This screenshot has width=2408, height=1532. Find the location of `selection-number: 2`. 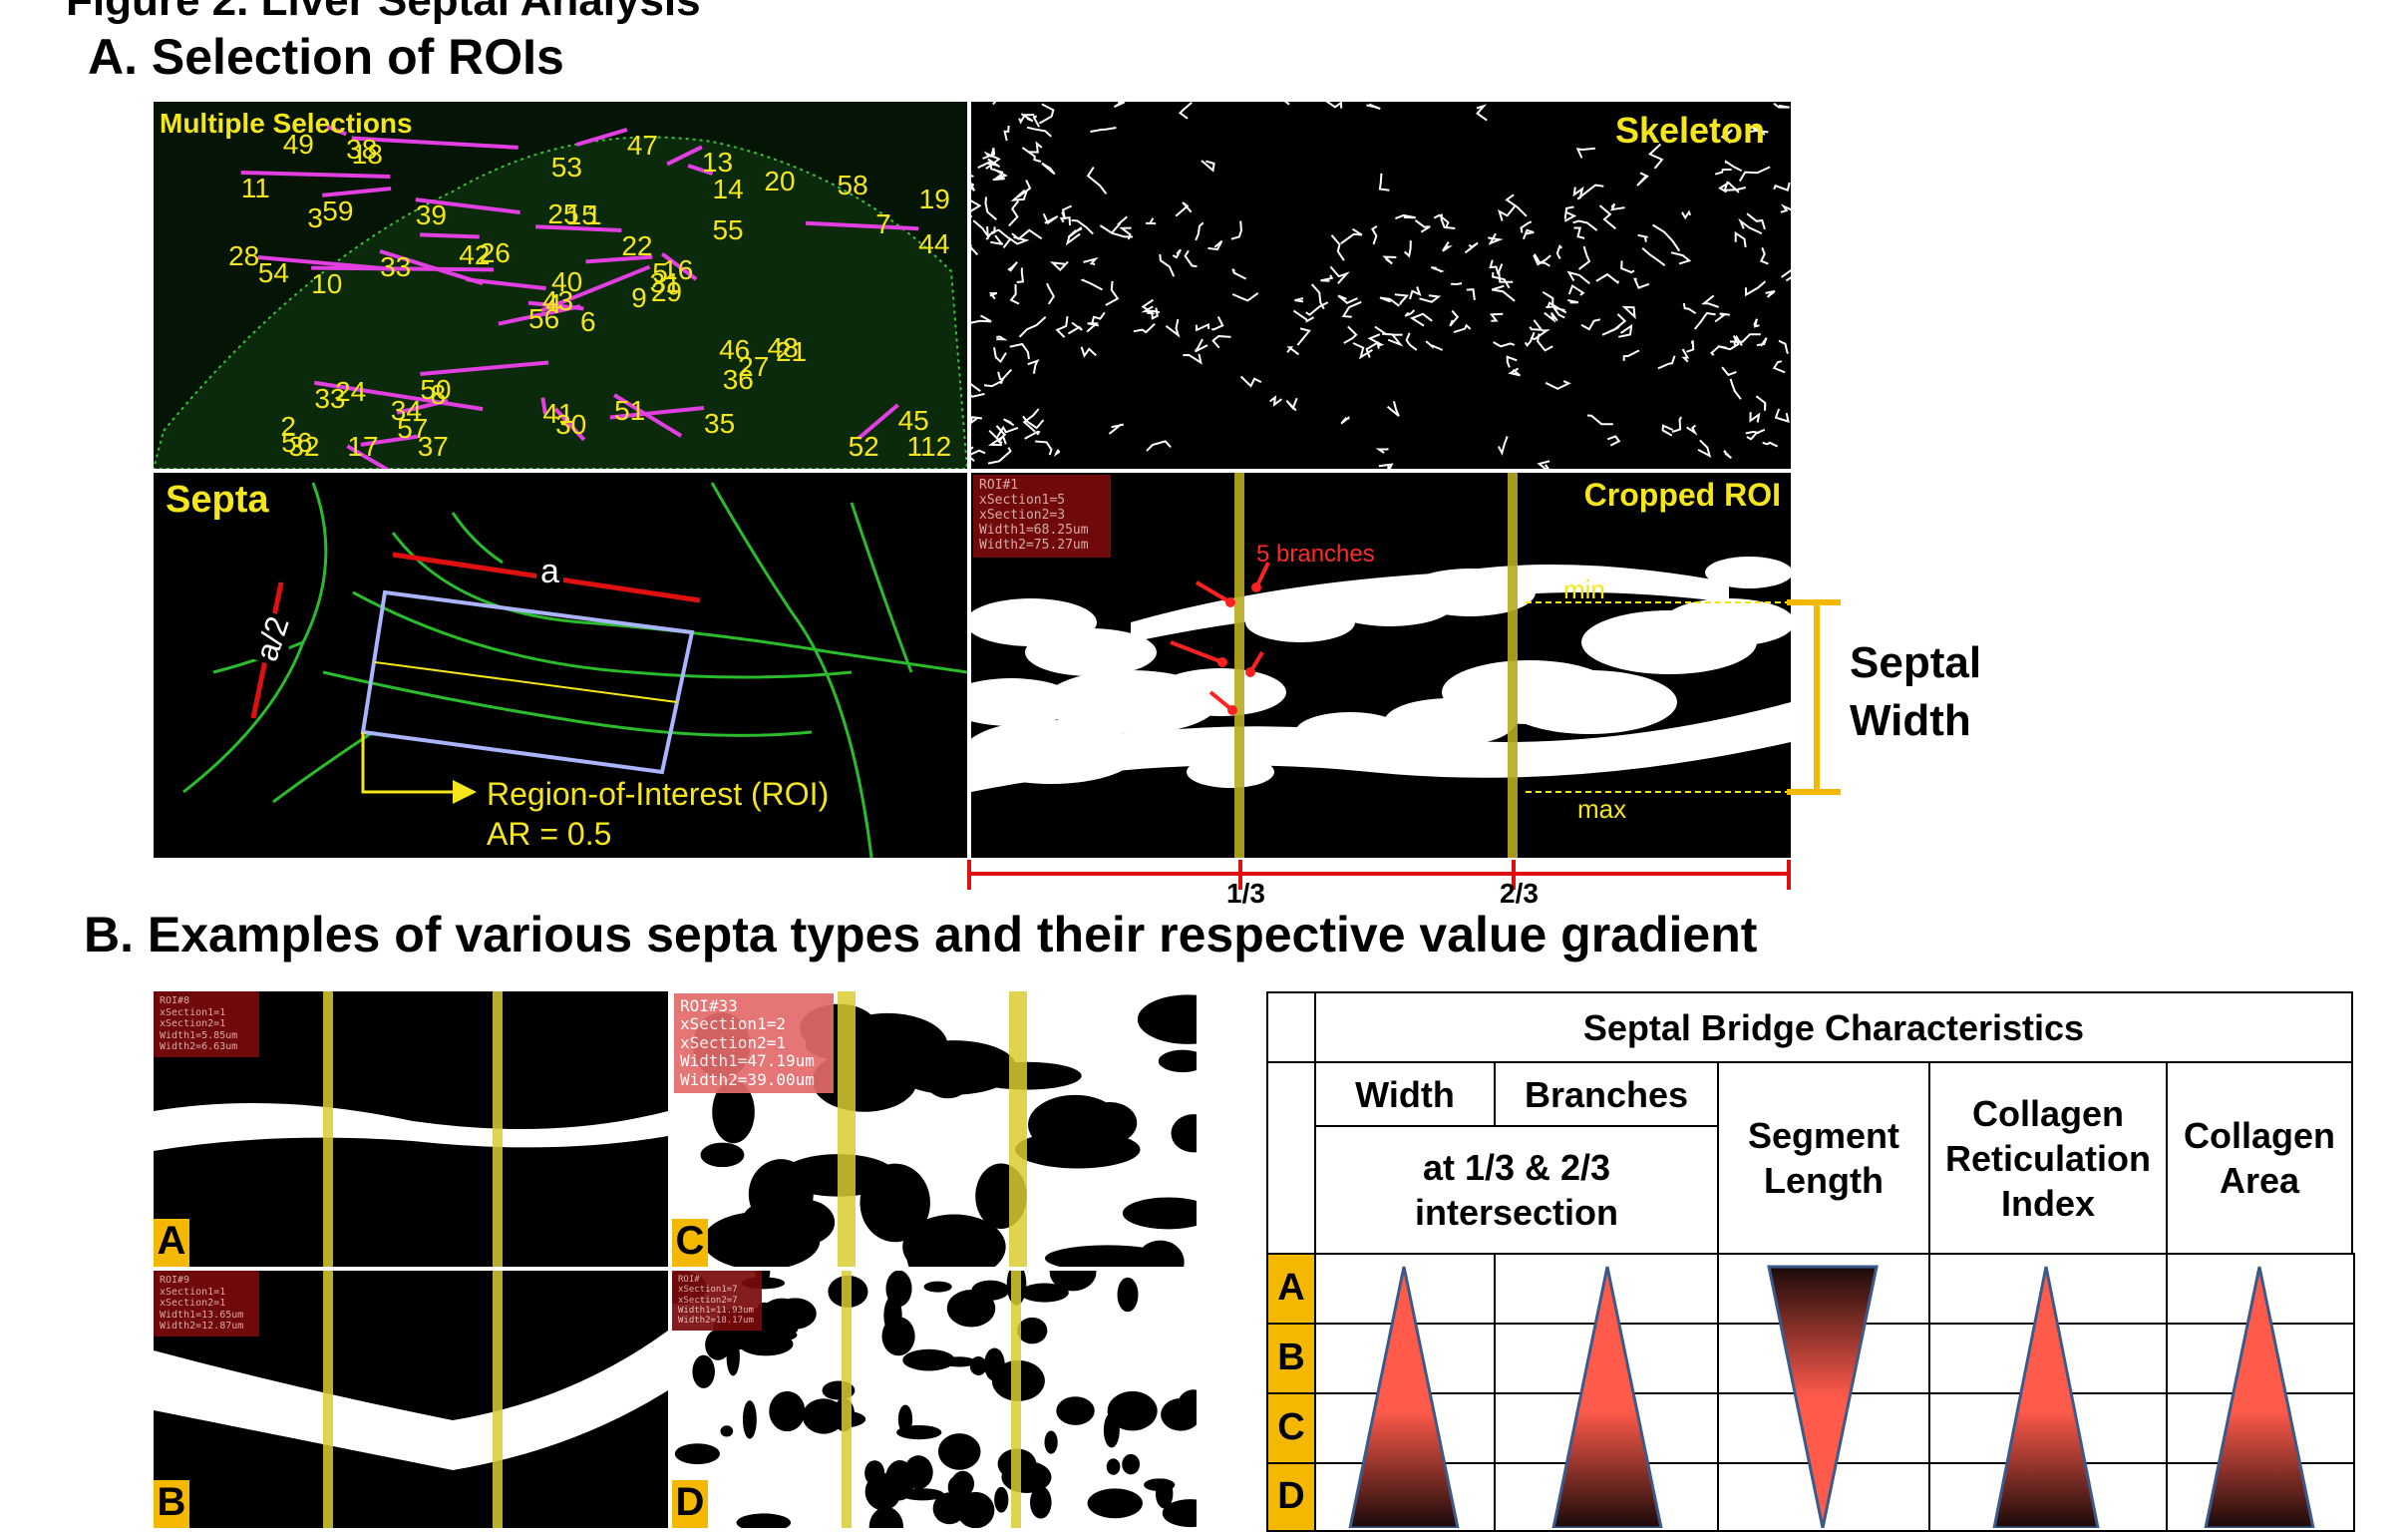

selection-number: 2 is located at coordinates (288, 427).